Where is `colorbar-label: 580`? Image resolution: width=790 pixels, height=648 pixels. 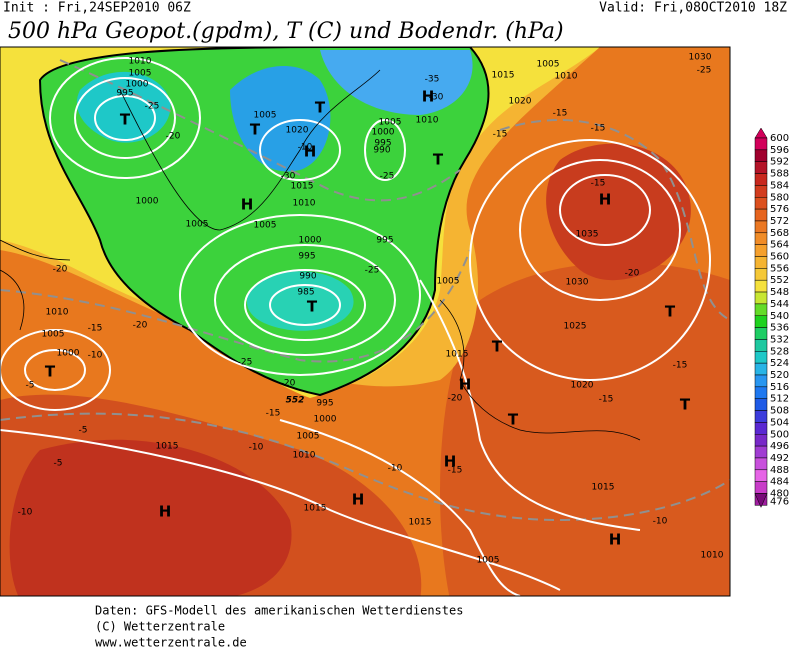
colorbar-label: 580 is located at coordinates (779, 197).